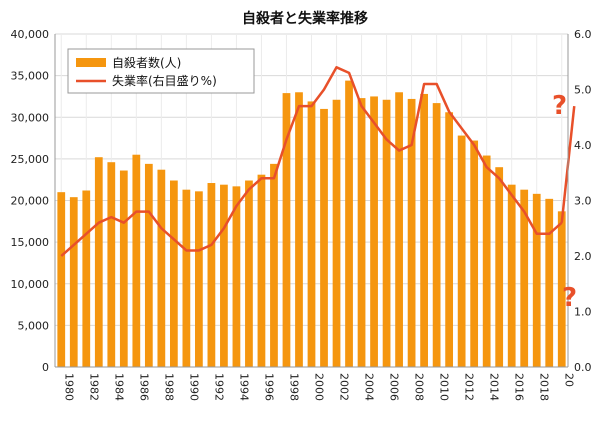 The width and height of the screenshot is (610, 421). Describe the element at coordinates (93, 387) in the screenshot. I see `x-axis-tick-label: 1982` at that location.